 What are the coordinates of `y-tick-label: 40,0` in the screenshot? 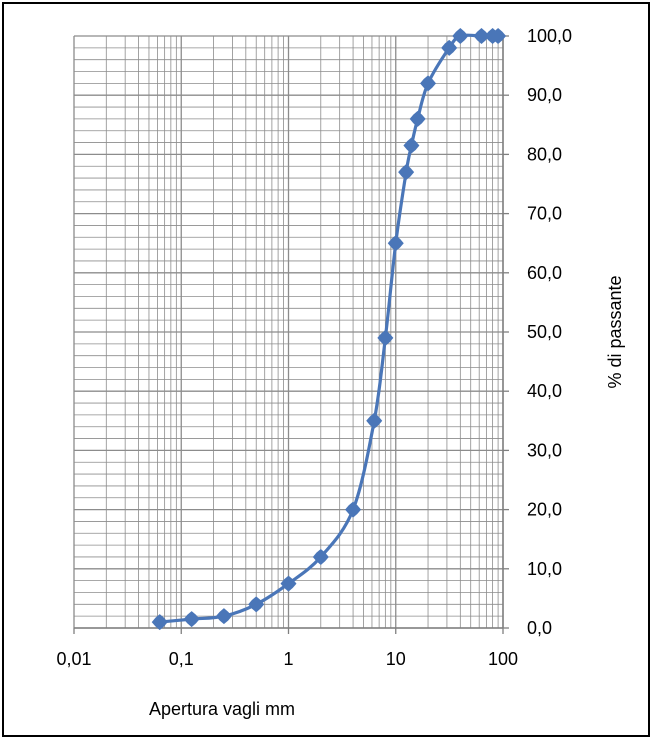 It's located at (544, 391).